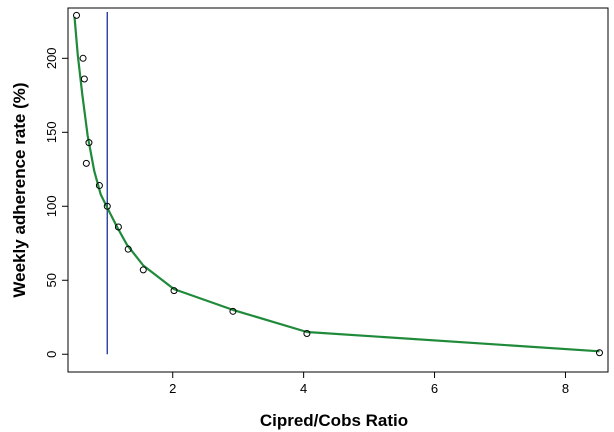 The height and width of the screenshot is (432, 614). I want to click on y-axis-title: Weekly adherence rate (%), so click(19, 189).